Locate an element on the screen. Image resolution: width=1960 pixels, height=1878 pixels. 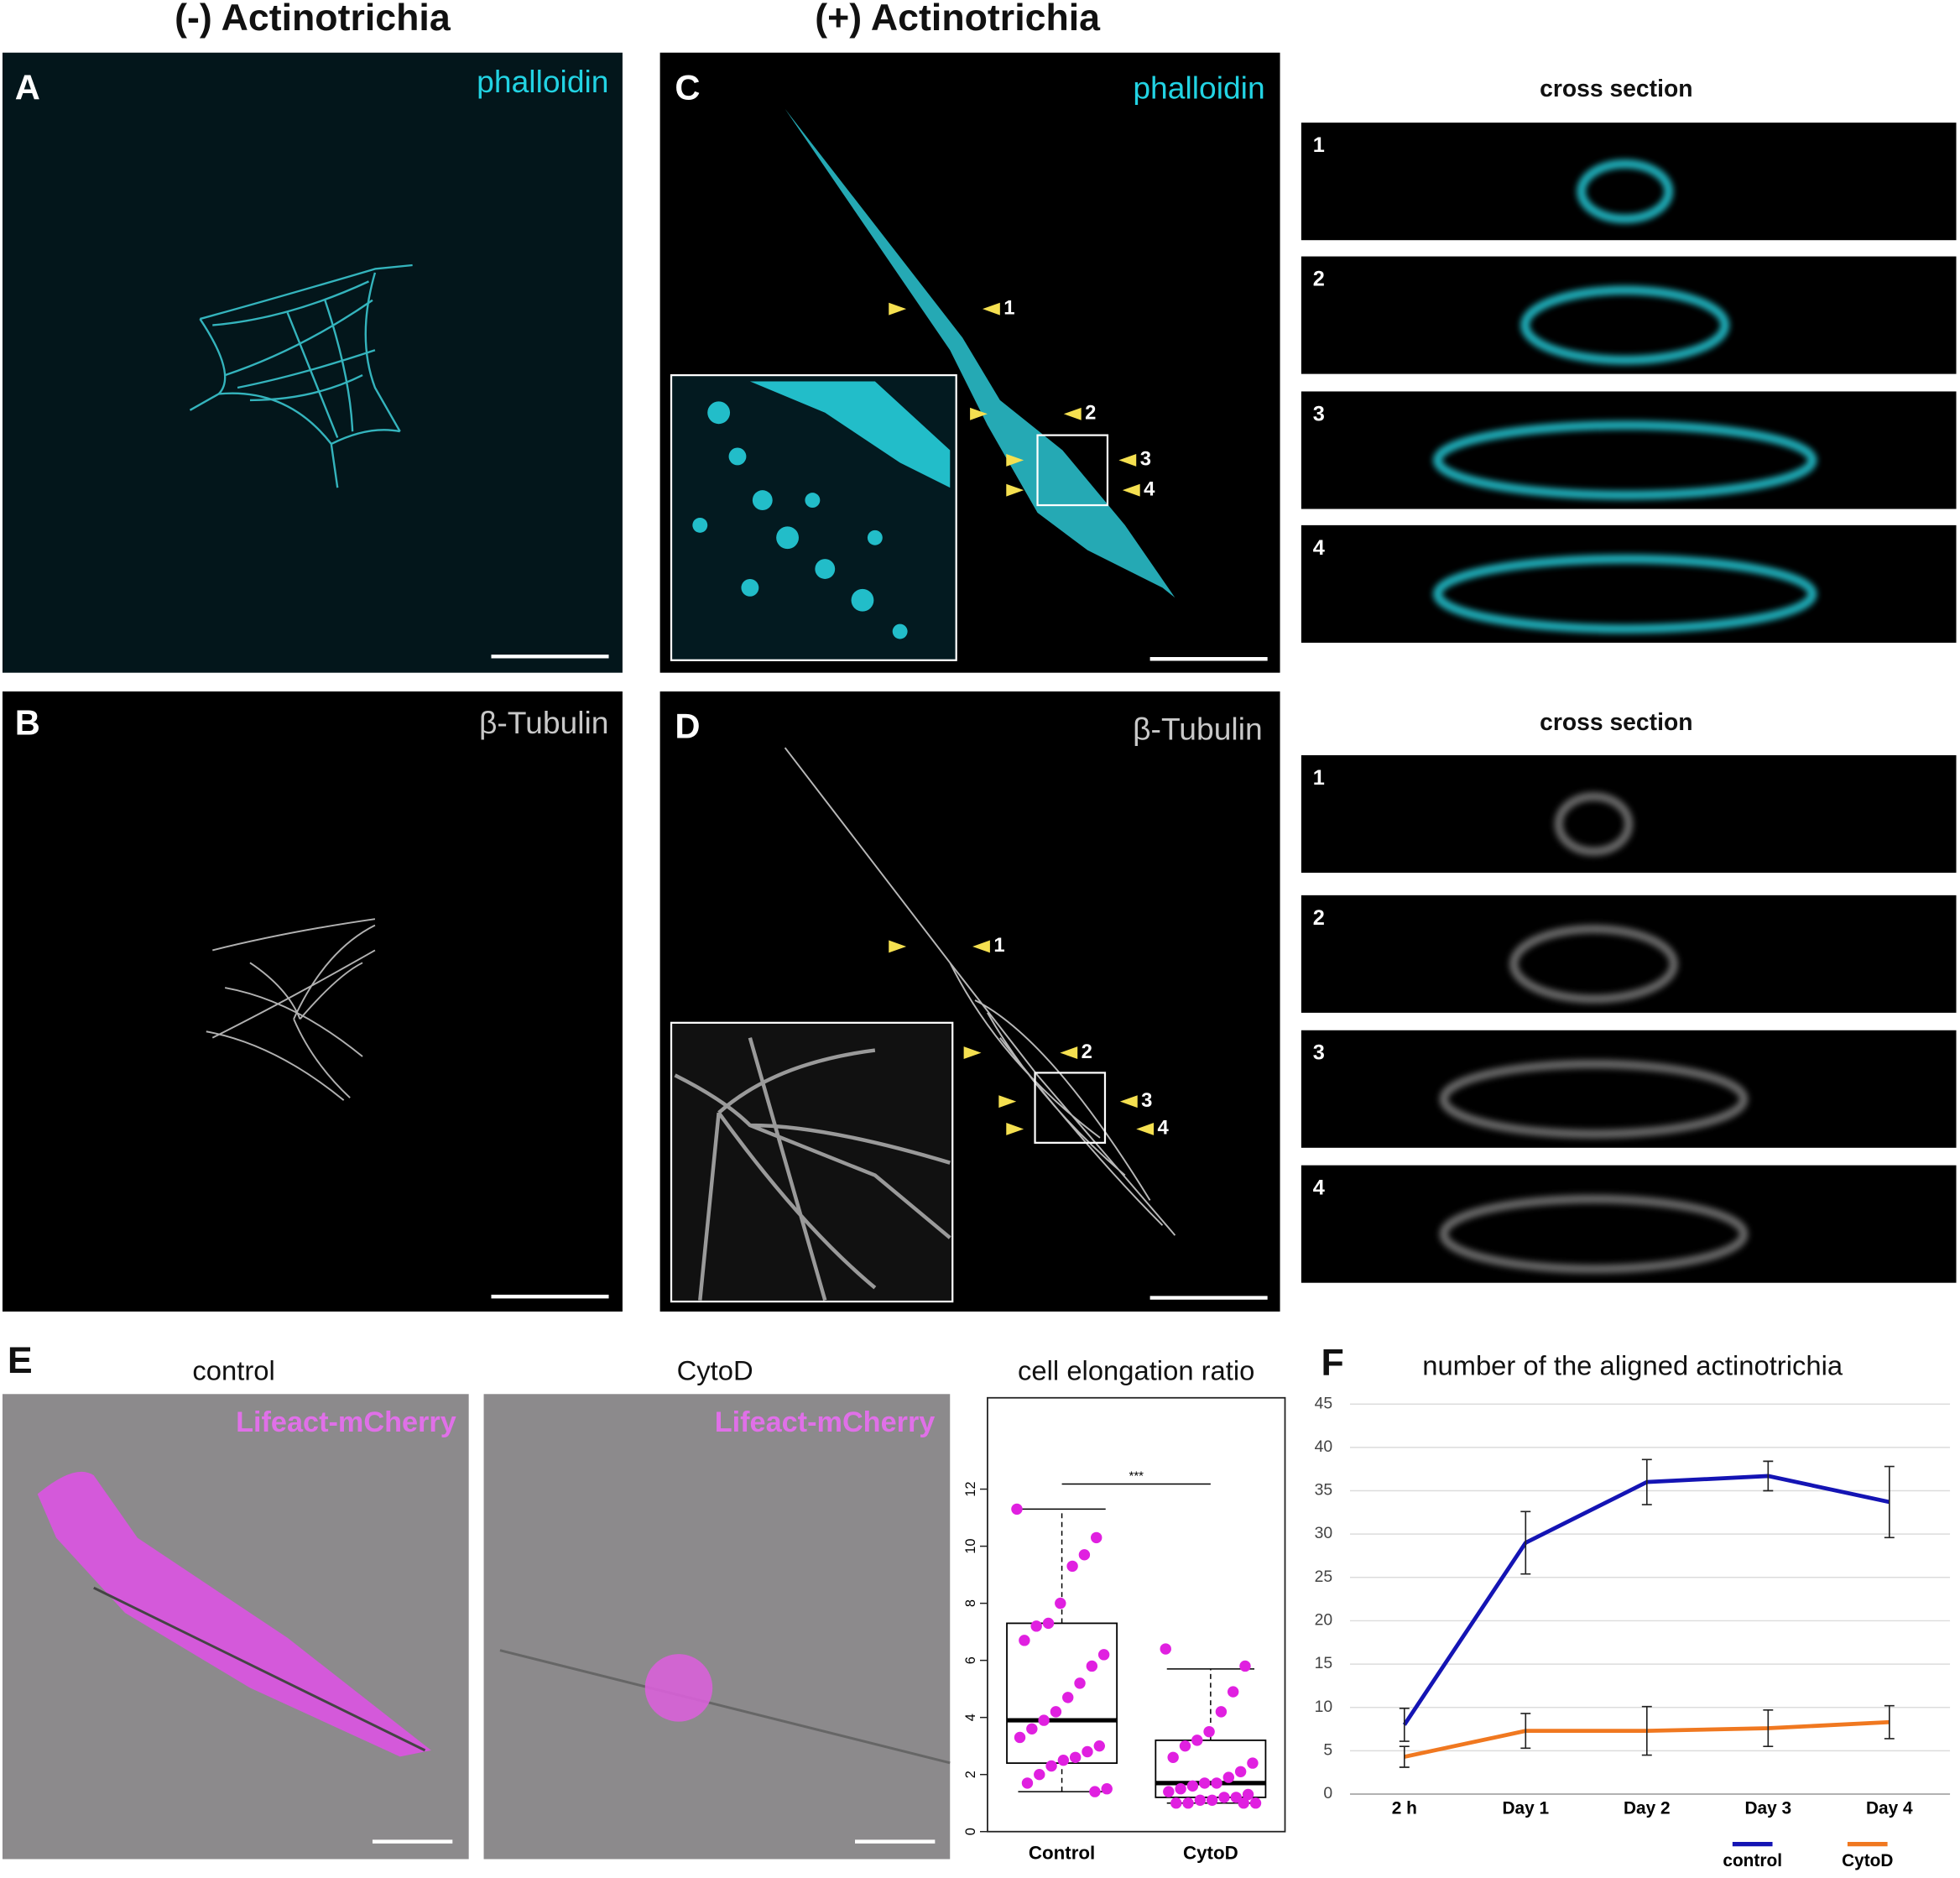
image-title: control is located at coordinates (233, 1370).